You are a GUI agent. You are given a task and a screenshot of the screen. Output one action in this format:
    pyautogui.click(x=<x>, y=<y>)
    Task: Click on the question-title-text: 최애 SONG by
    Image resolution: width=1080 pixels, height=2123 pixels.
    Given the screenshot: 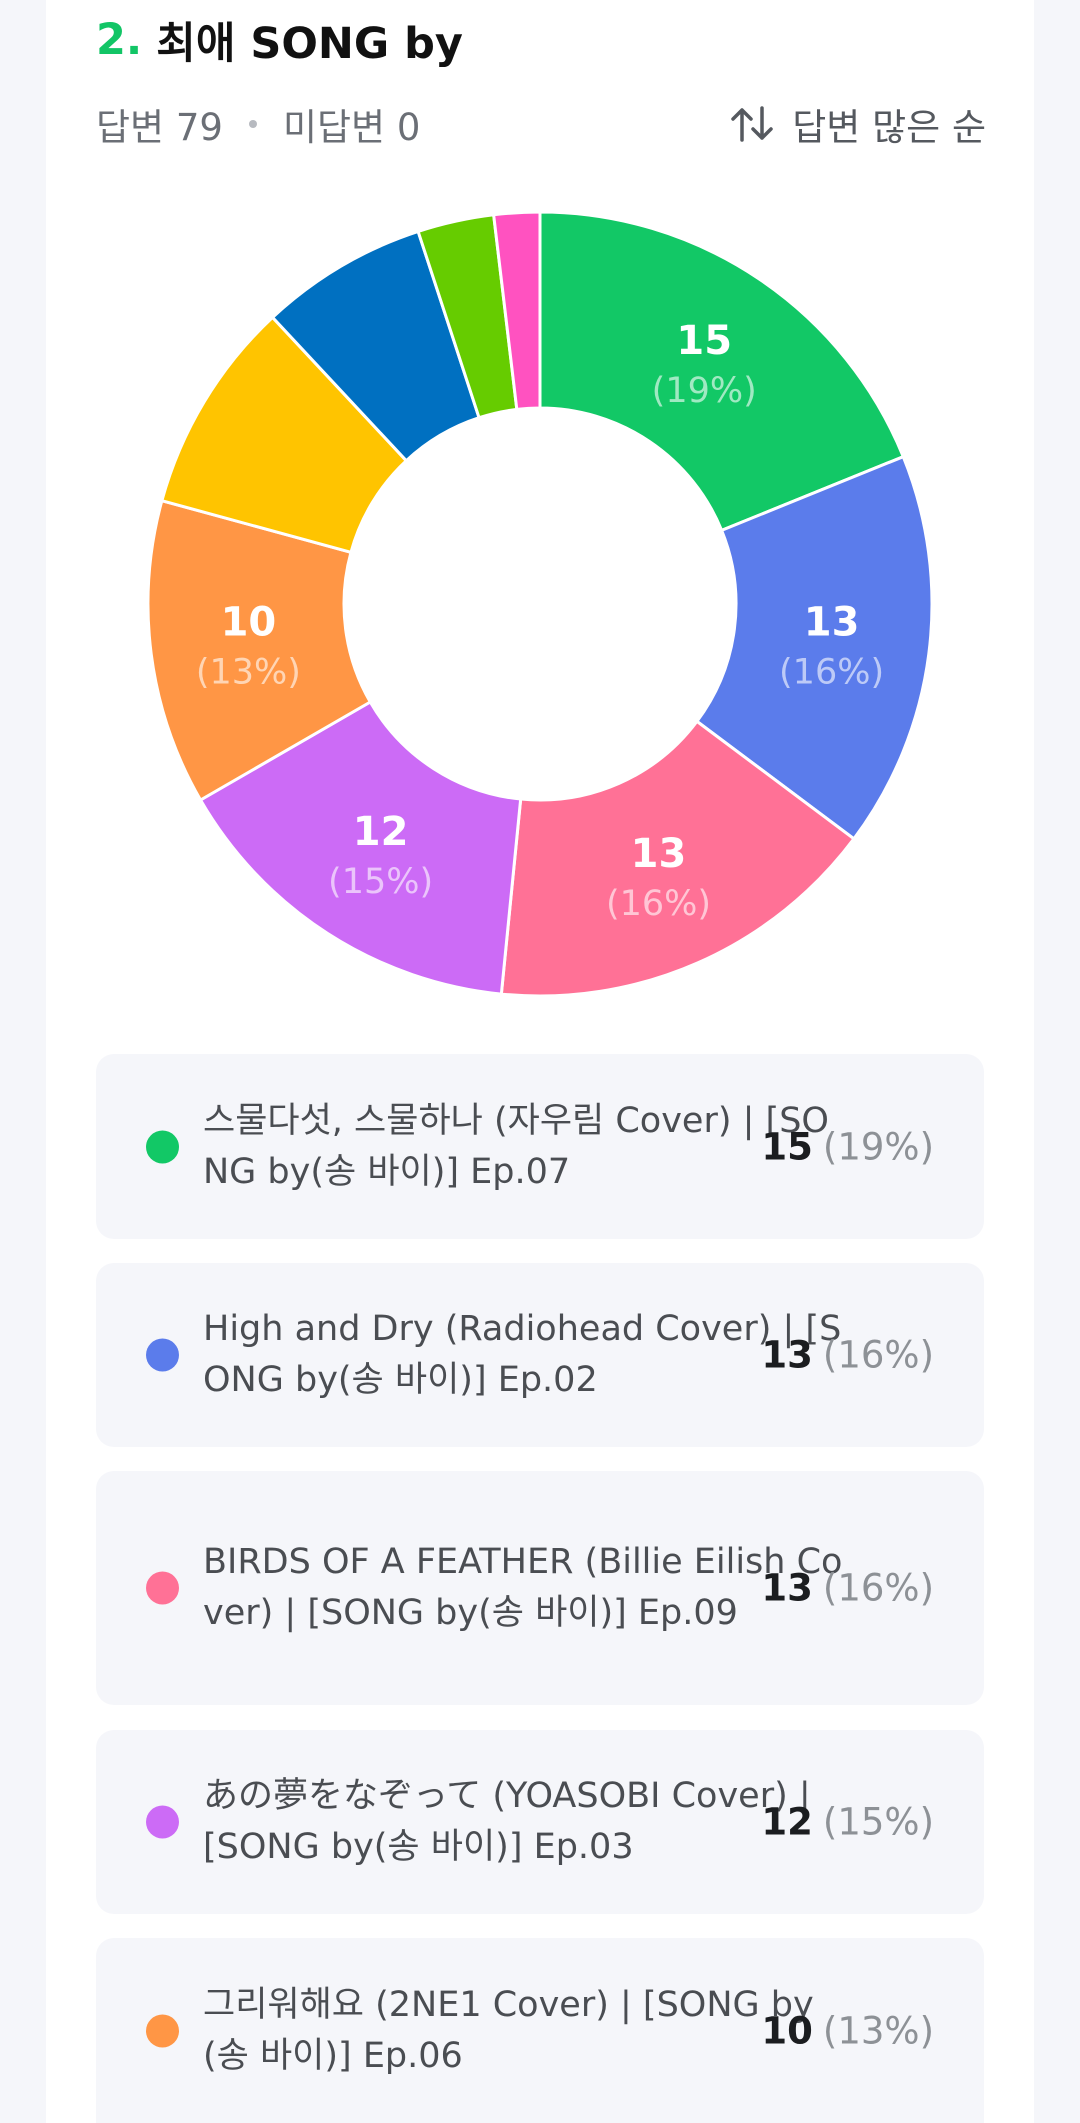 What is the action you would take?
    pyautogui.click(x=309, y=44)
    